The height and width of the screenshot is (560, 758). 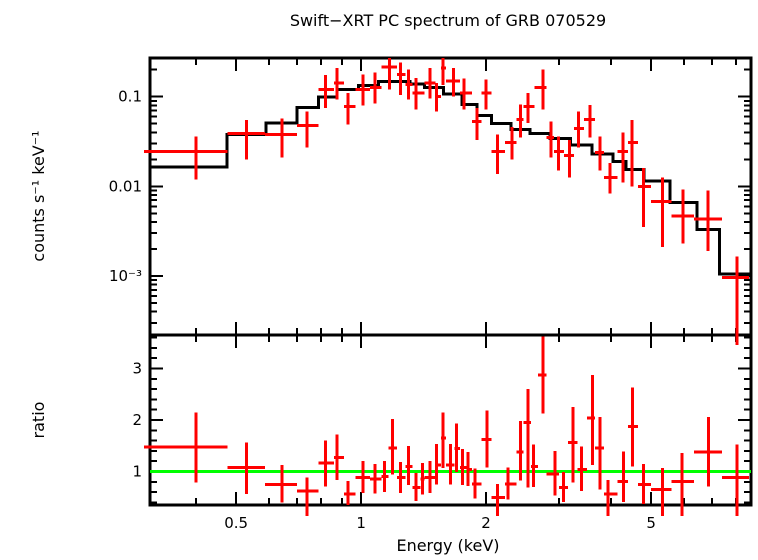 I want to click on top-y-axis-label: counts s⁻¹ keV⁻¹, so click(x=38, y=195).